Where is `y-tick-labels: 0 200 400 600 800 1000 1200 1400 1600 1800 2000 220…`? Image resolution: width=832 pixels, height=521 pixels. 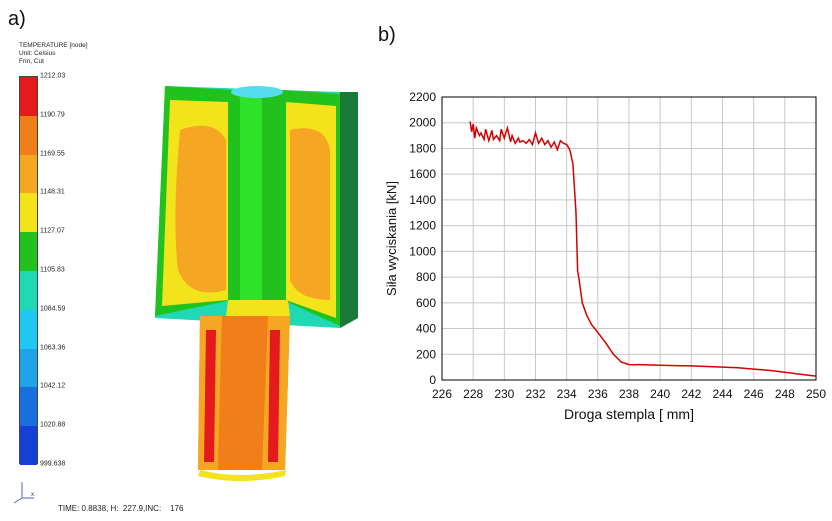 y-tick-labels: 0 200 400 600 800 1000 1200 1400 1600 1800 2000 220… is located at coordinates (422, 238).